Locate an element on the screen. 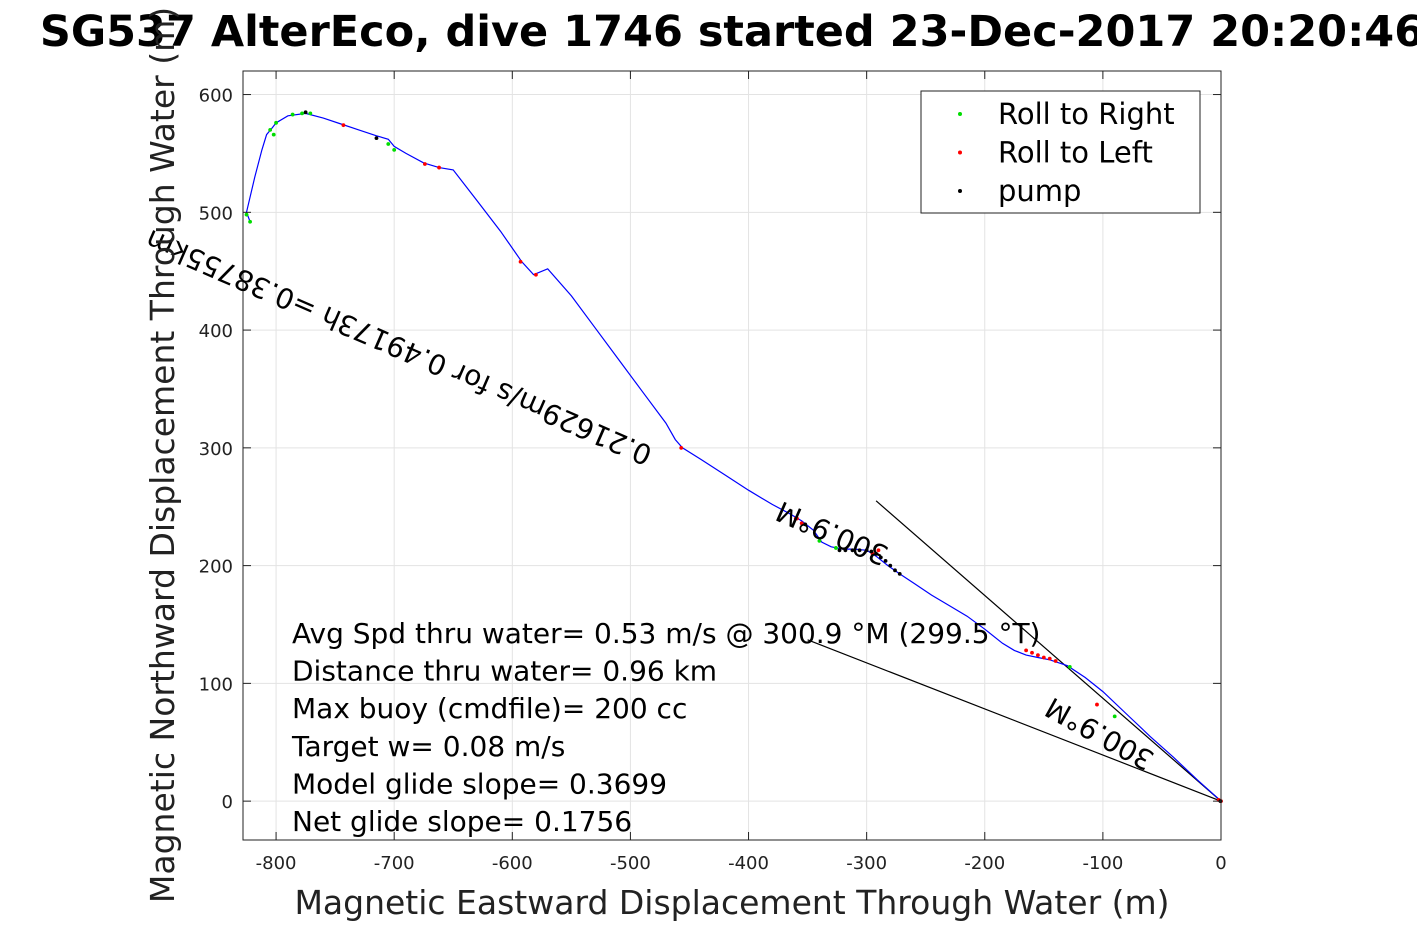 The width and height of the screenshot is (1417, 945). x-tick-label: -400 is located at coordinates (748, 863).